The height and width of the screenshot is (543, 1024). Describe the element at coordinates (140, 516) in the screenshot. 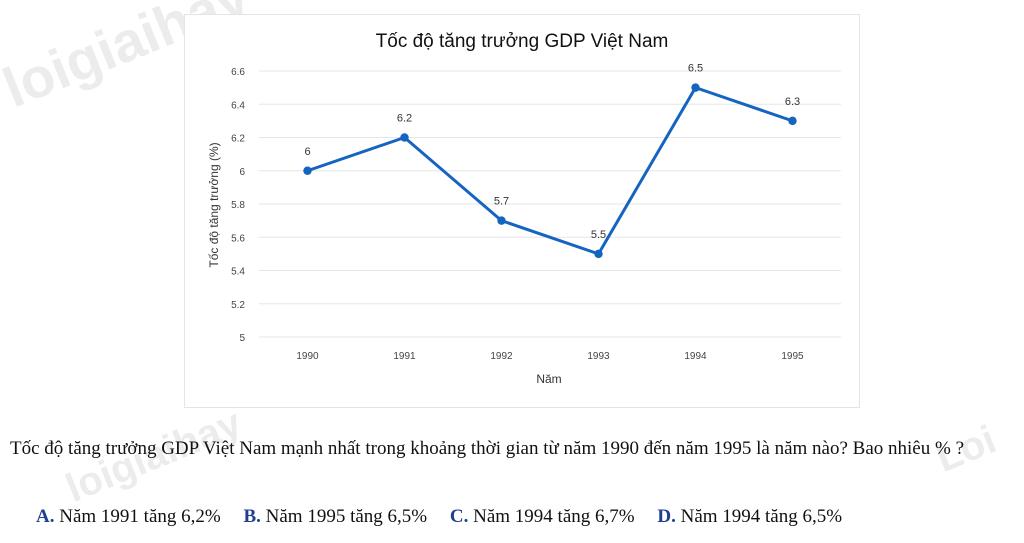

I see `option-a-text: Năm 1991 tăng 6,2%` at that location.